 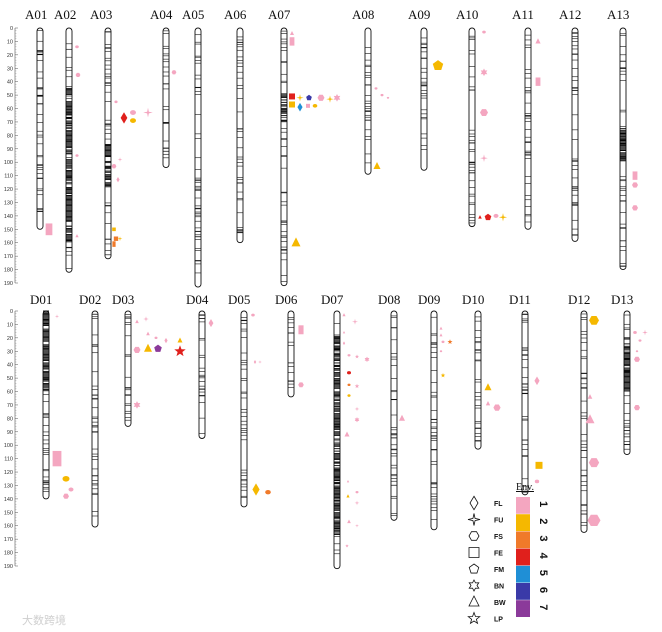 What do you see at coordinates (44, 620) in the screenshot?
I see `watermark: 大数跨境` at bounding box center [44, 620].